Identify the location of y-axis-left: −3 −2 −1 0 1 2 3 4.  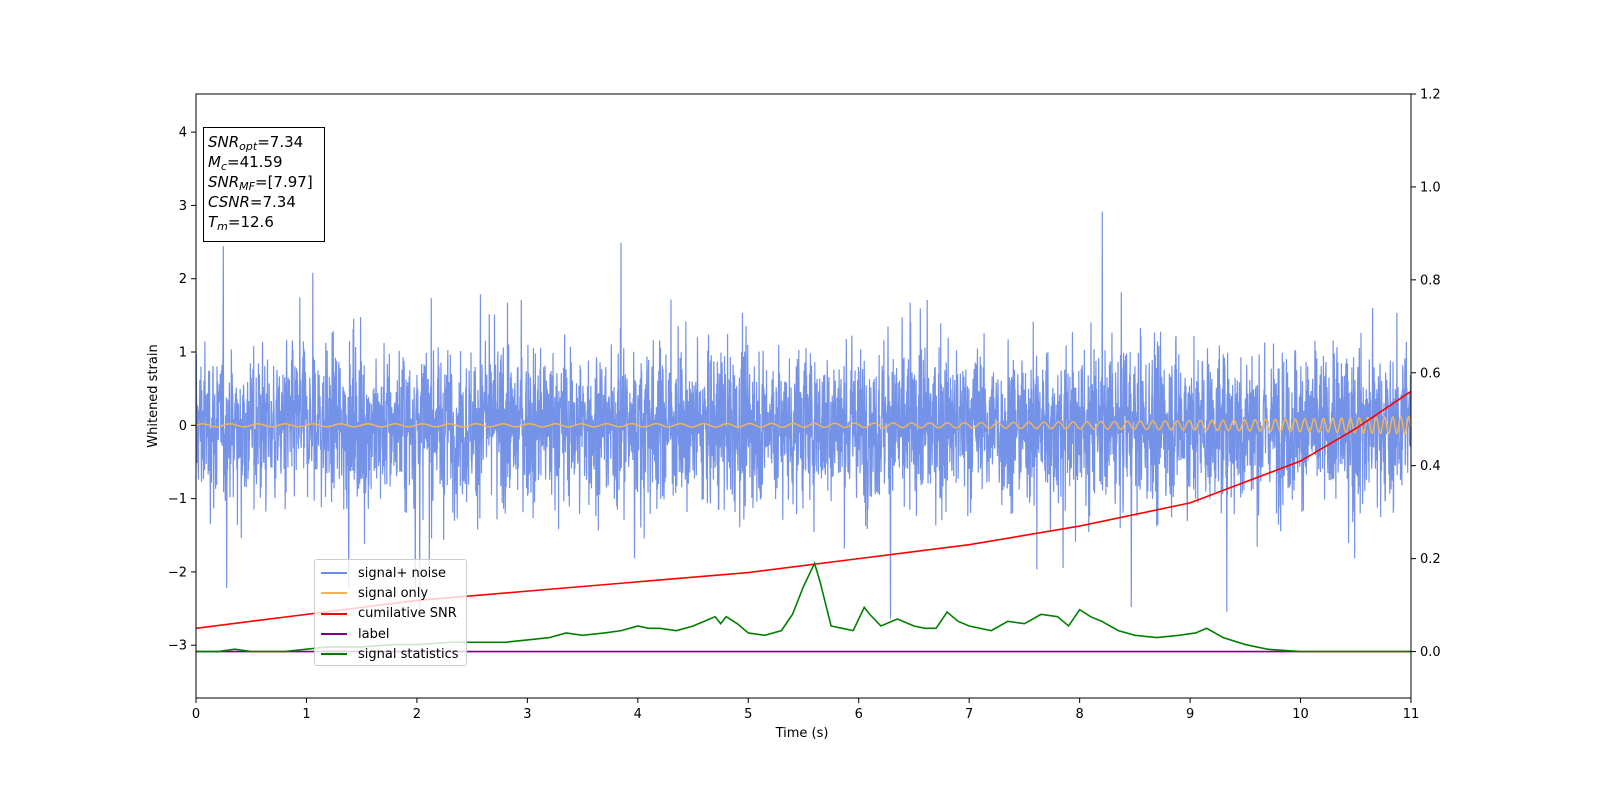
(182, 390).